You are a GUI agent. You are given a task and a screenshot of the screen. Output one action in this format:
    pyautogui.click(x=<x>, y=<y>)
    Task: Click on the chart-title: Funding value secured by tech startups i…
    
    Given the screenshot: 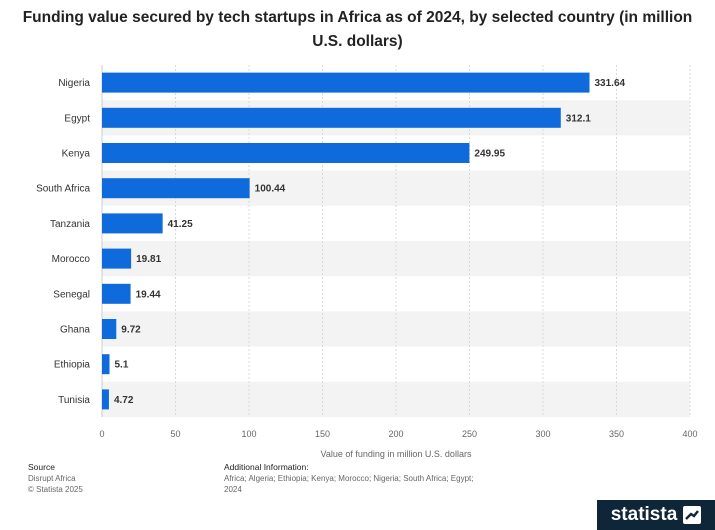 What is the action you would take?
    pyautogui.click(x=357, y=29)
    